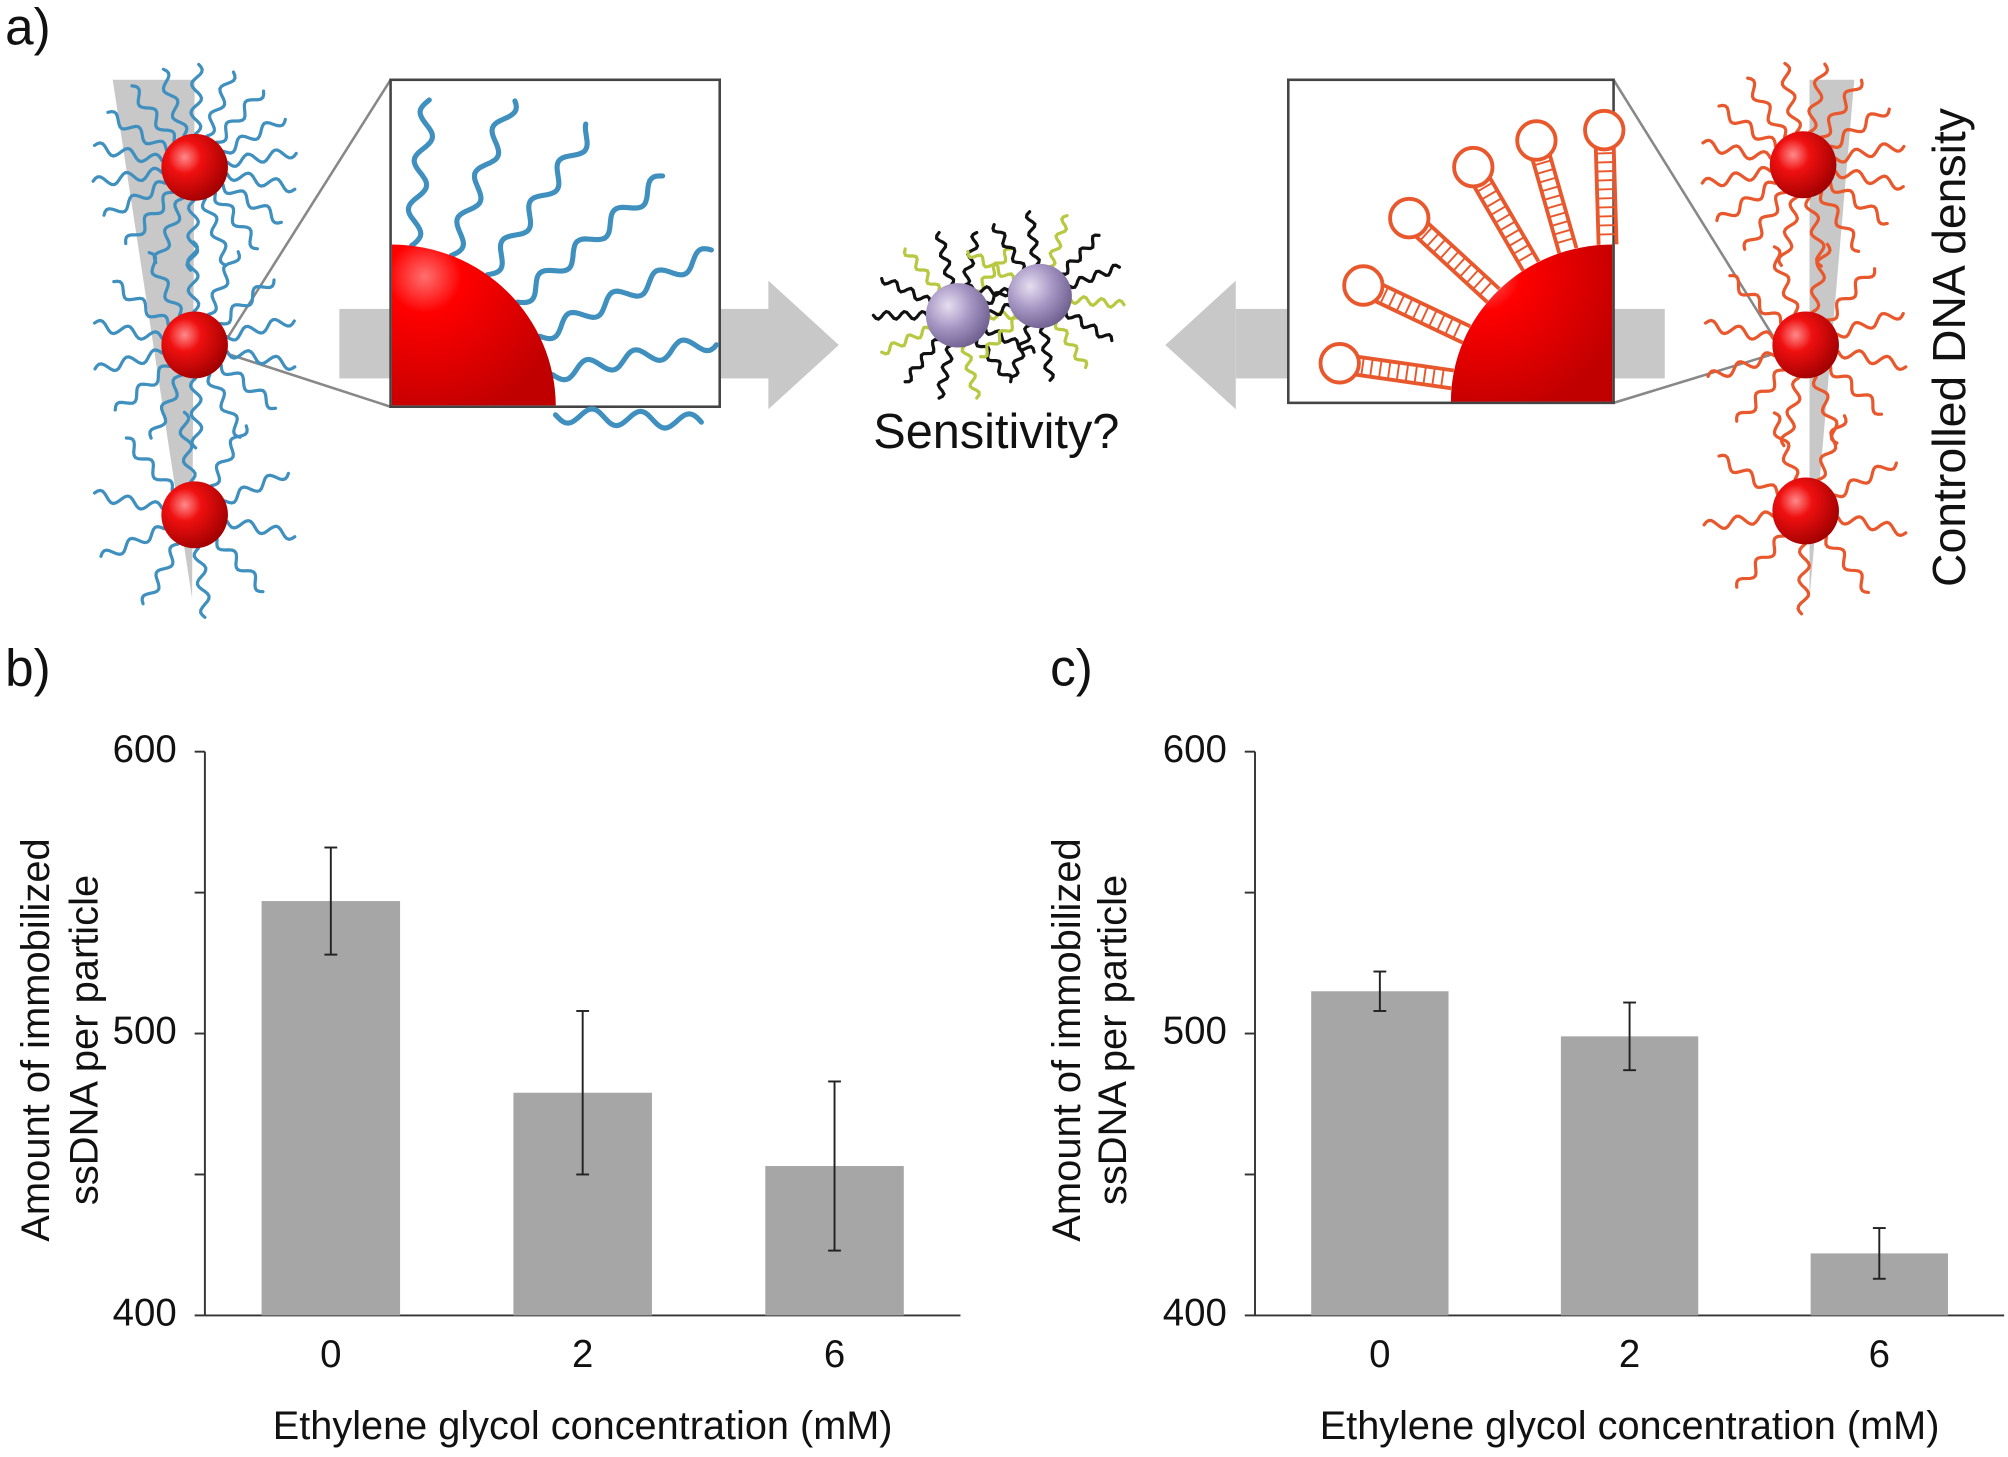 The height and width of the screenshot is (1457, 2008). What do you see at coordinates (1379, 1354) in the screenshot?
I see `x-tick-label: 0` at bounding box center [1379, 1354].